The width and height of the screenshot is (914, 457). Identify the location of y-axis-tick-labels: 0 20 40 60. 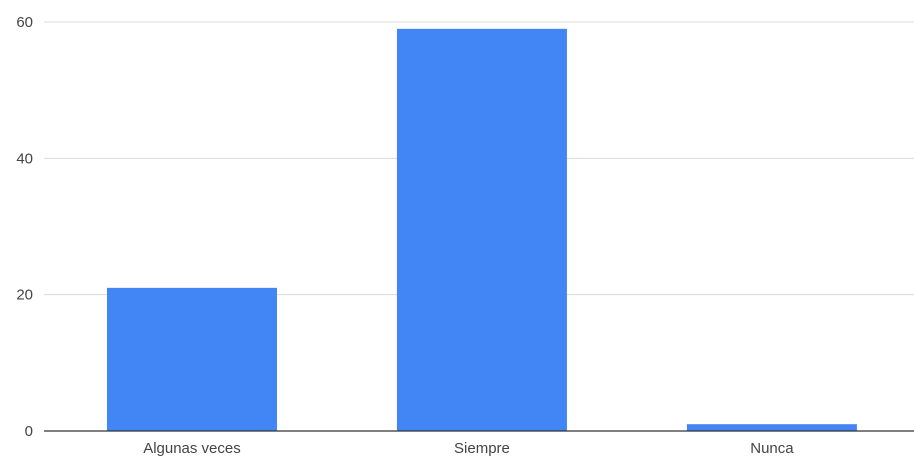
(24, 227).